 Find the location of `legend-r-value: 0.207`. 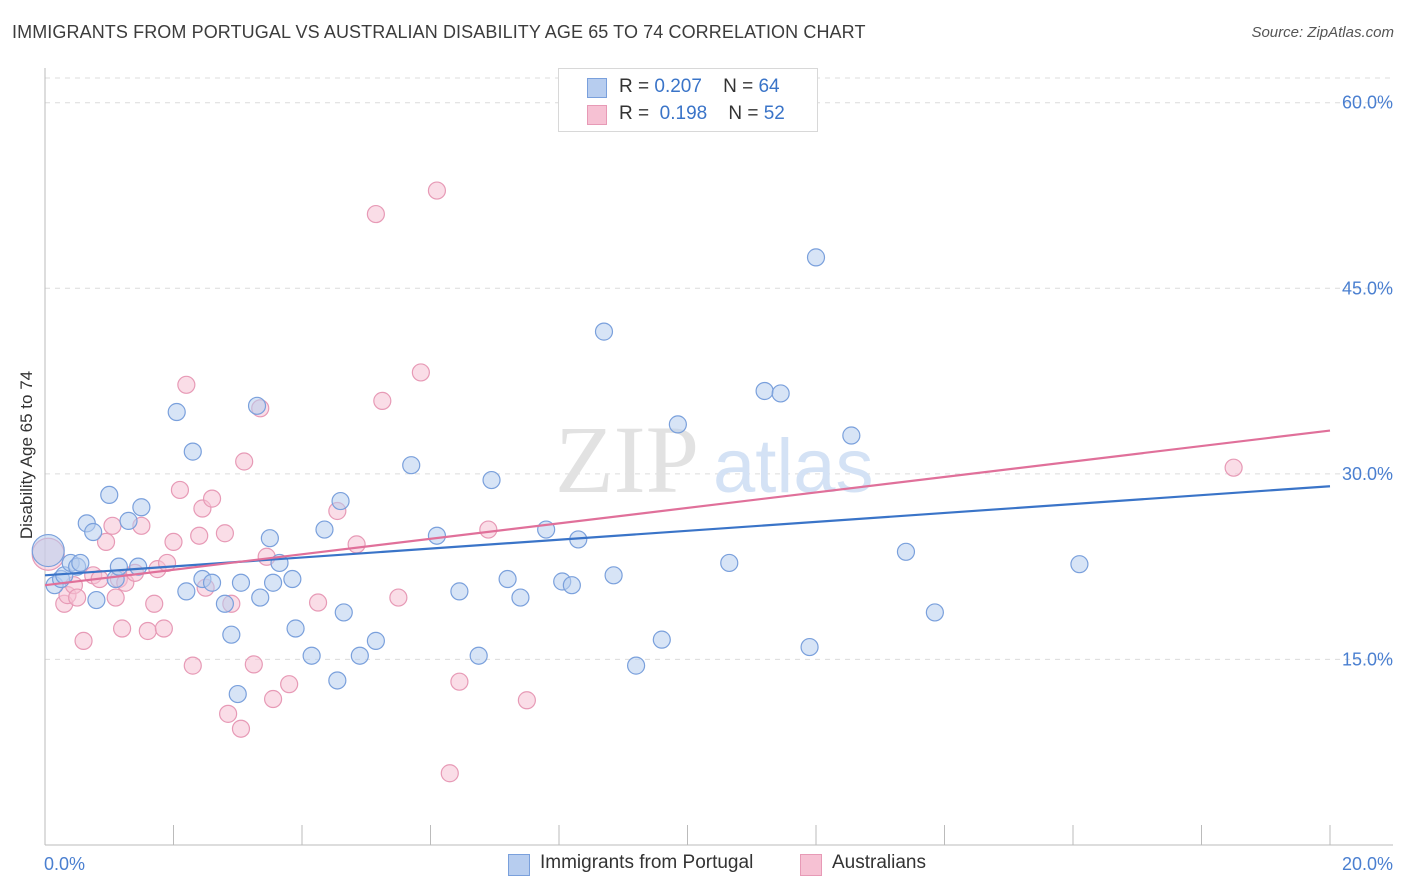

legend-r-value: 0.207 is located at coordinates (678, 86).